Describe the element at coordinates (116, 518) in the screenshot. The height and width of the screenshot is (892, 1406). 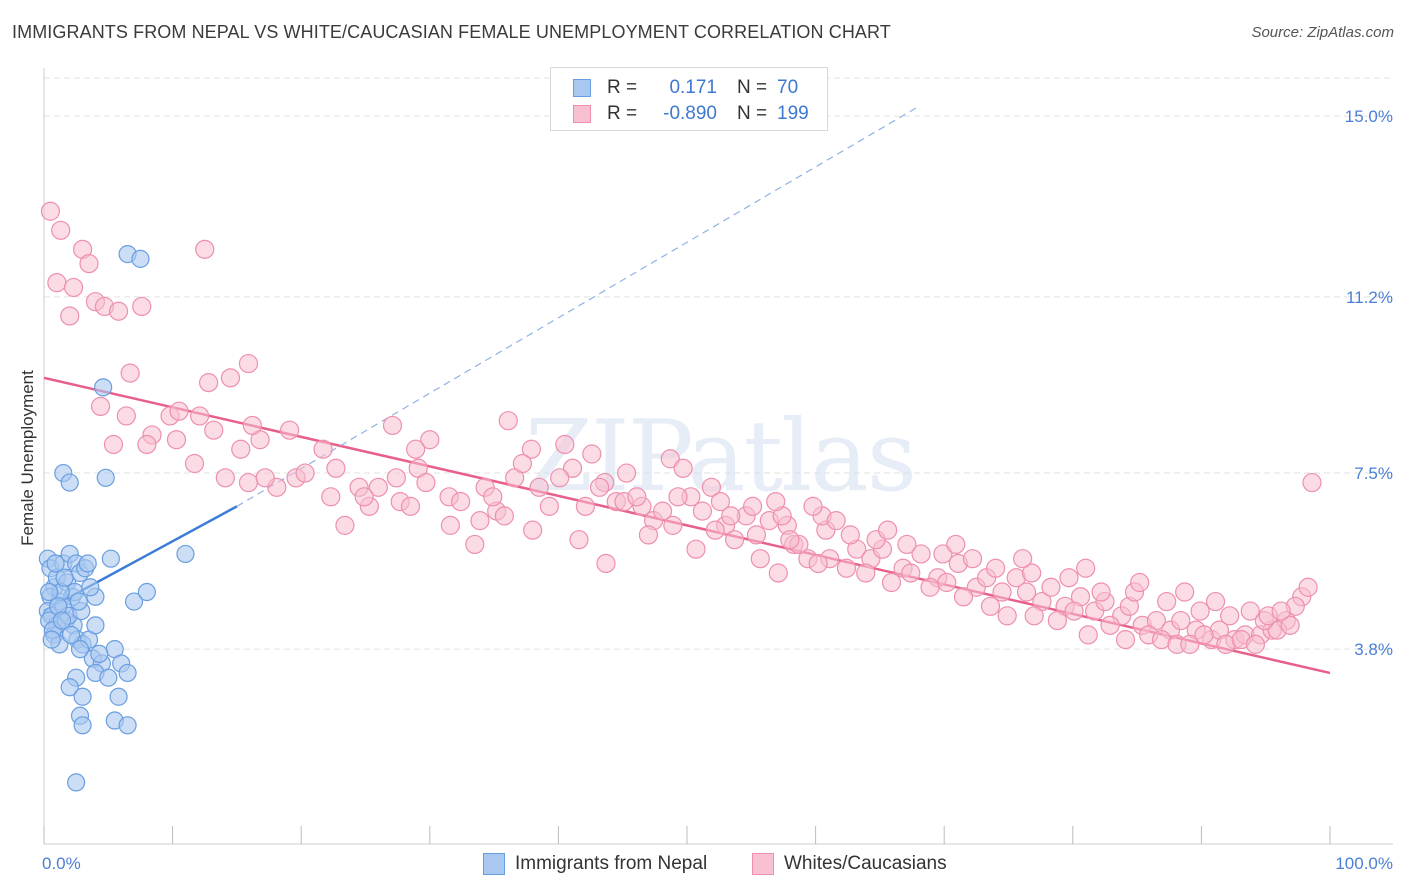
I see `nepal-points` at that location.